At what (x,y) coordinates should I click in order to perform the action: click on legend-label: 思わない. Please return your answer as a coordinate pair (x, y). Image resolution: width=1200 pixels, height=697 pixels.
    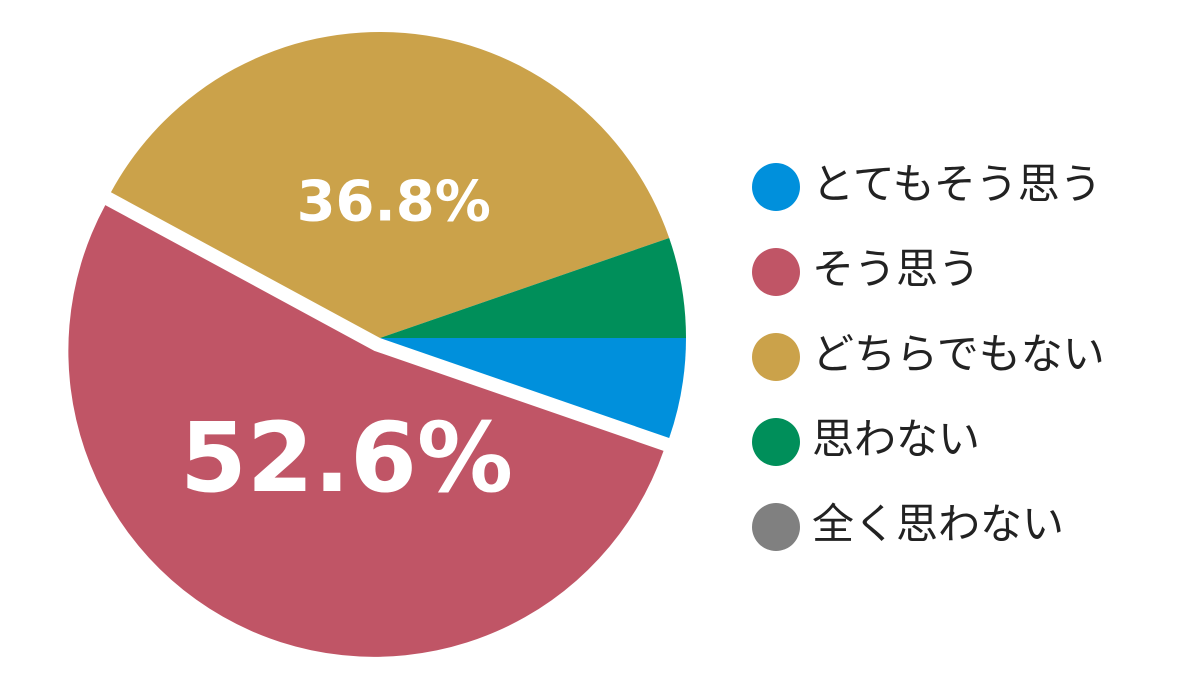
    Looking at the image, I should click on (896, 439).